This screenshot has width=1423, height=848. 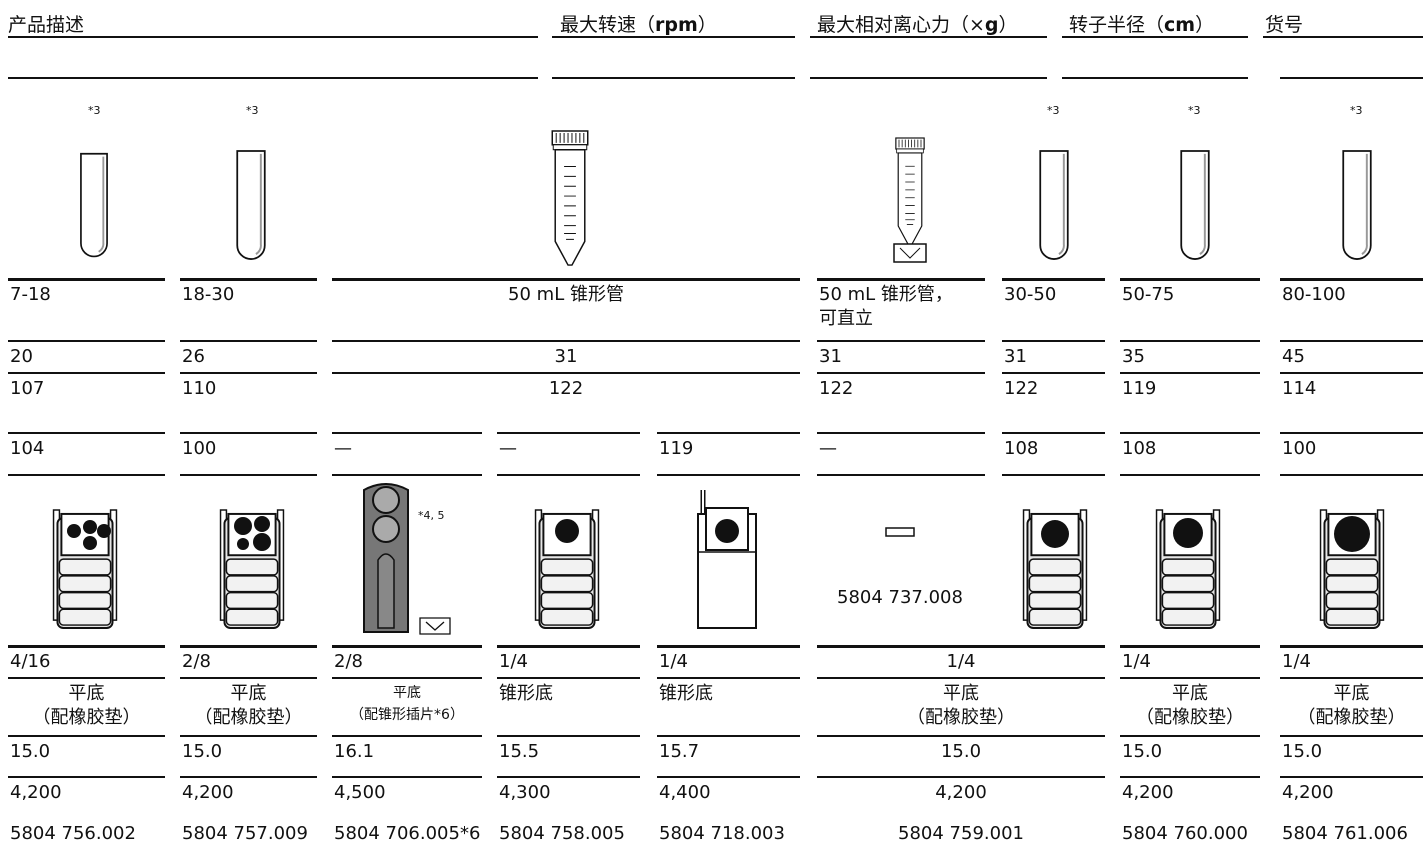 I want to click on table-cell: 35, so click(x=1133, y=356).